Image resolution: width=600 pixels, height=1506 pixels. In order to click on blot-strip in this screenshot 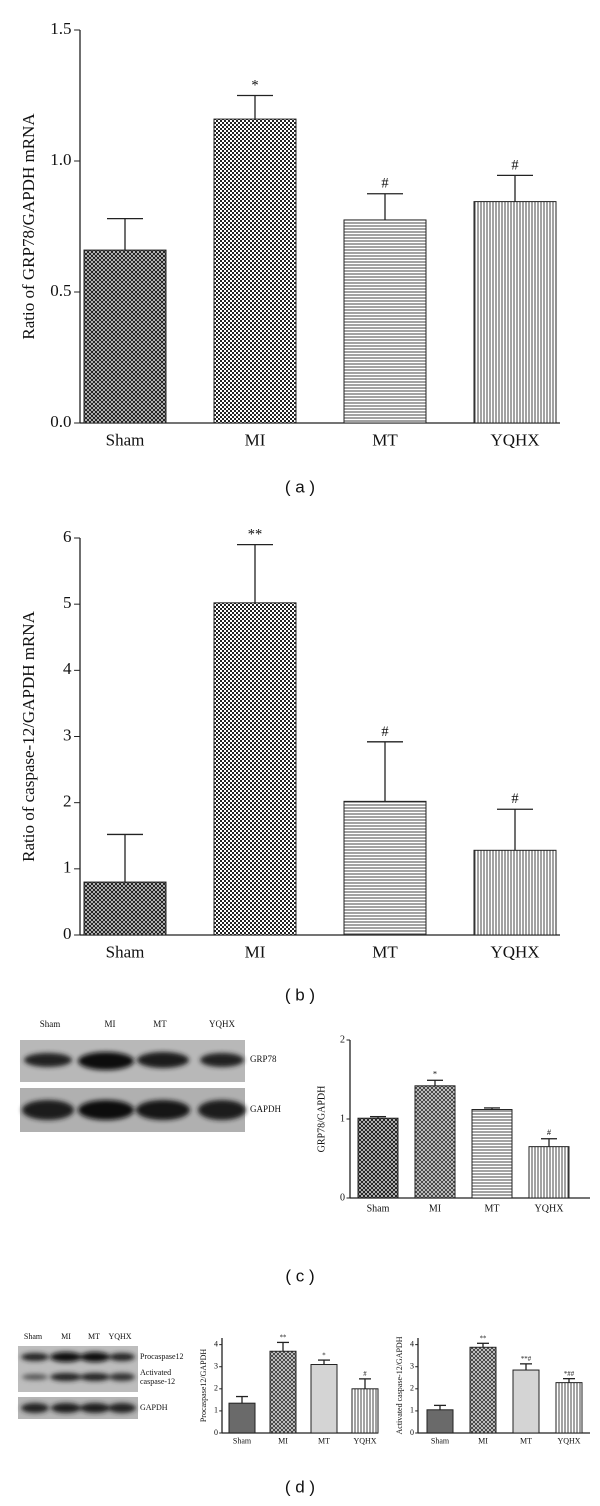, I will do `click(78, 1369)`.